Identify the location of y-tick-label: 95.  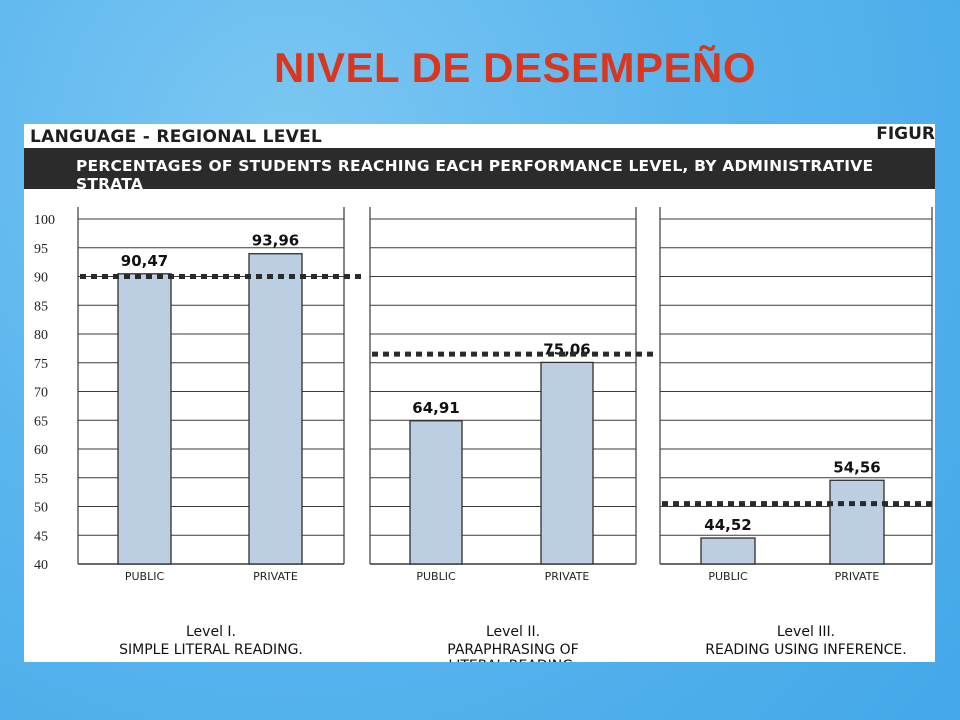
(41, 249).